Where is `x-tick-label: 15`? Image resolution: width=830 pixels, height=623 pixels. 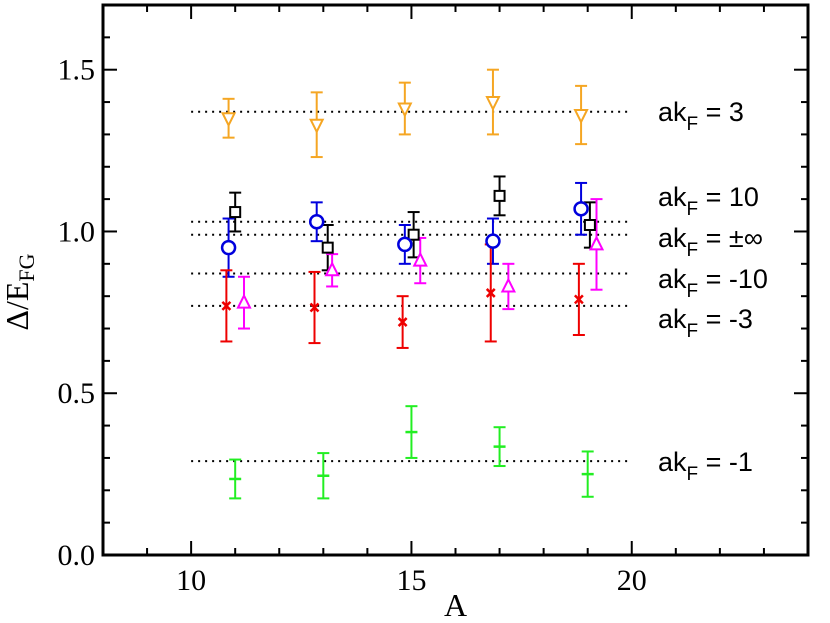 x-tick-label: 15 is located at coordinates (411, 580).